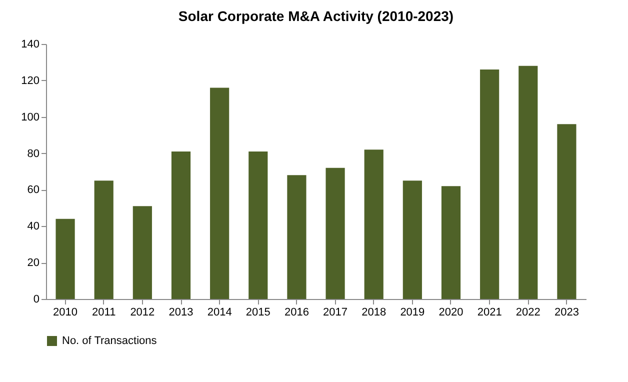 This screenshot has width=628, height=382. Describe the element at coordinates (33, 154) in the screenshot. I see `y-tick-label: 80` at that location.